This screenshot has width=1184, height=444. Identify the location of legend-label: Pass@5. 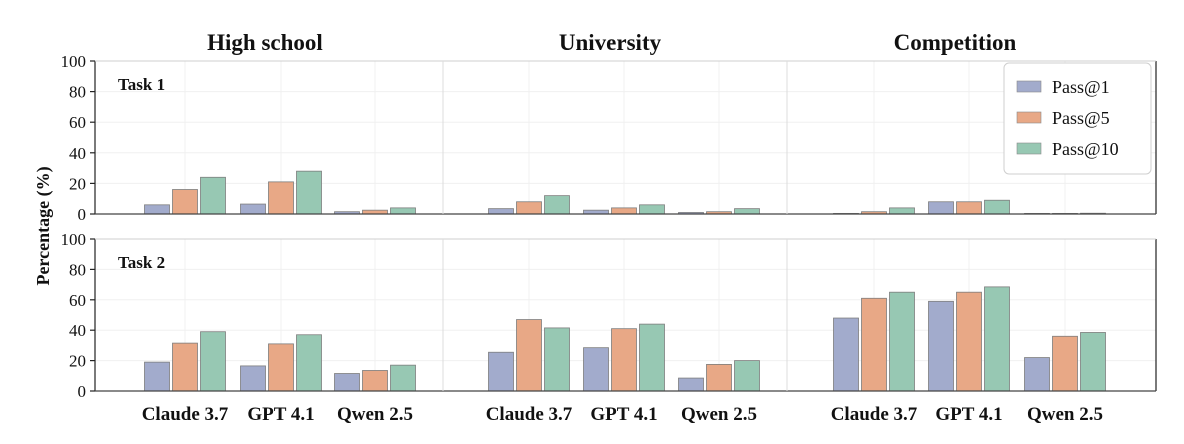
(1081, 118).